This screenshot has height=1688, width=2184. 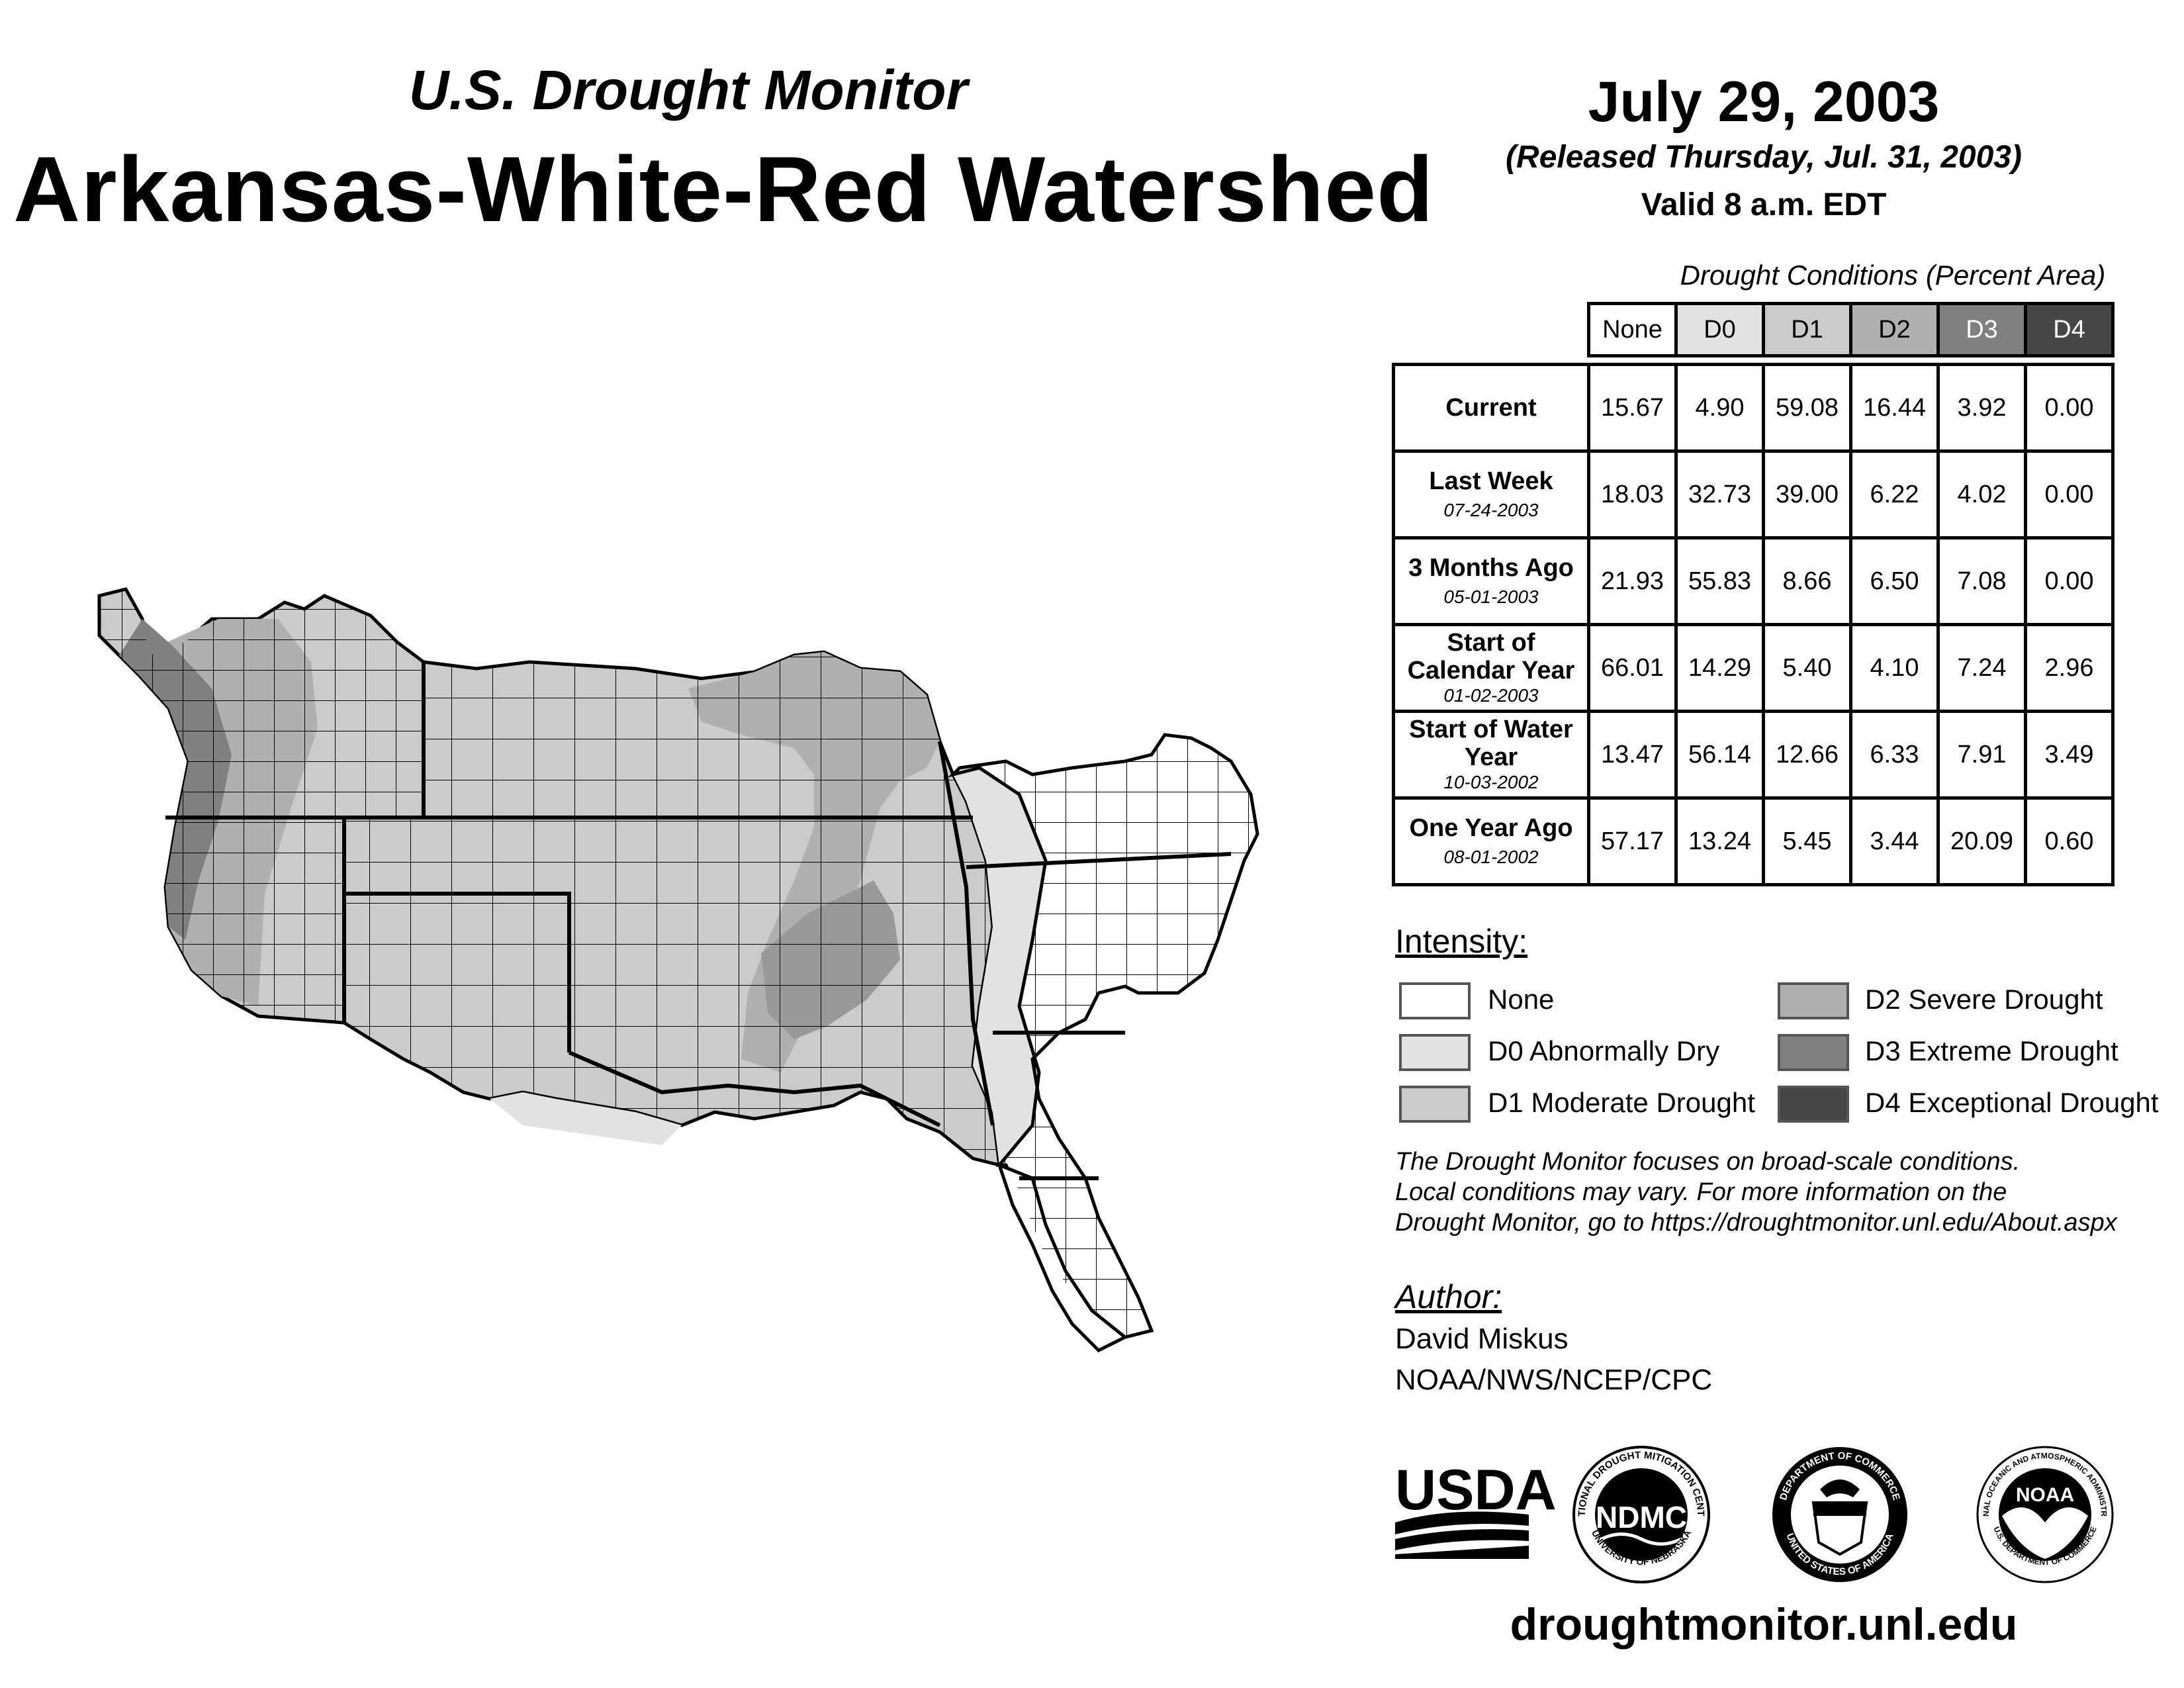 What do you see at coordinates (1621, 1102) in the screenshot?
I see `legend-label-d1: D1 Moderate Drought` at bounding box center [1621, 1102].